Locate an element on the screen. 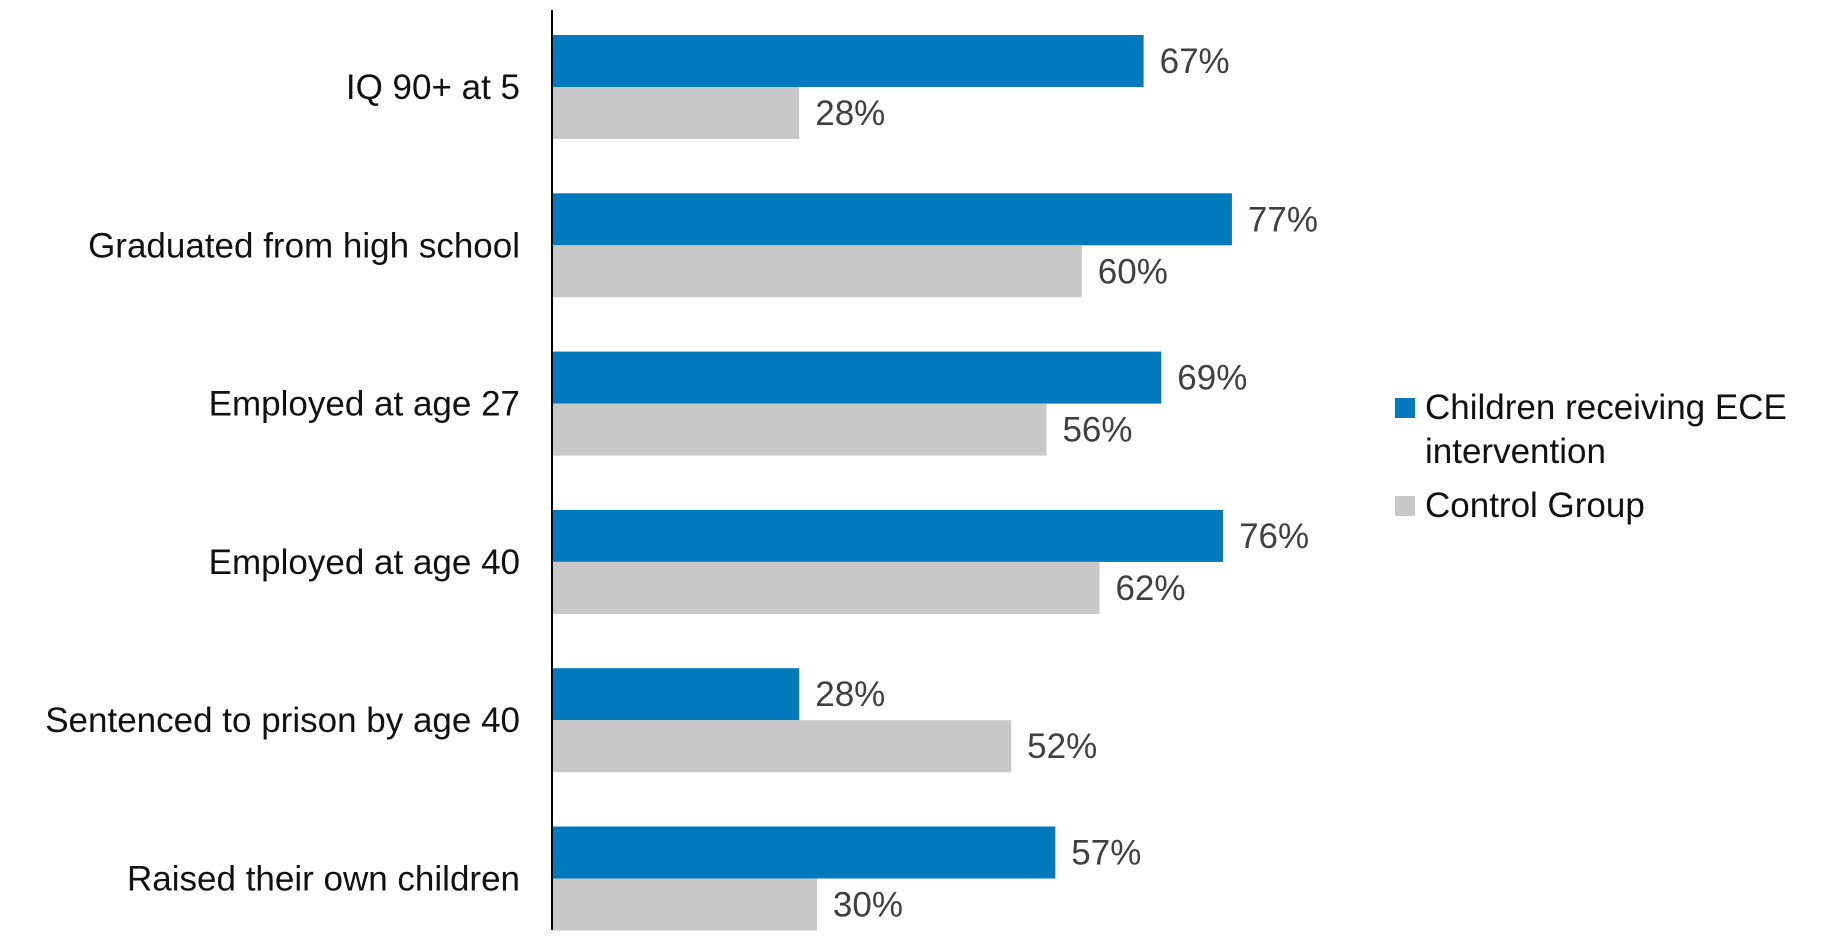 The height and width of the screenshot is (951, 1825). category-label: Raised their own children is located at coordinates (323, 879).